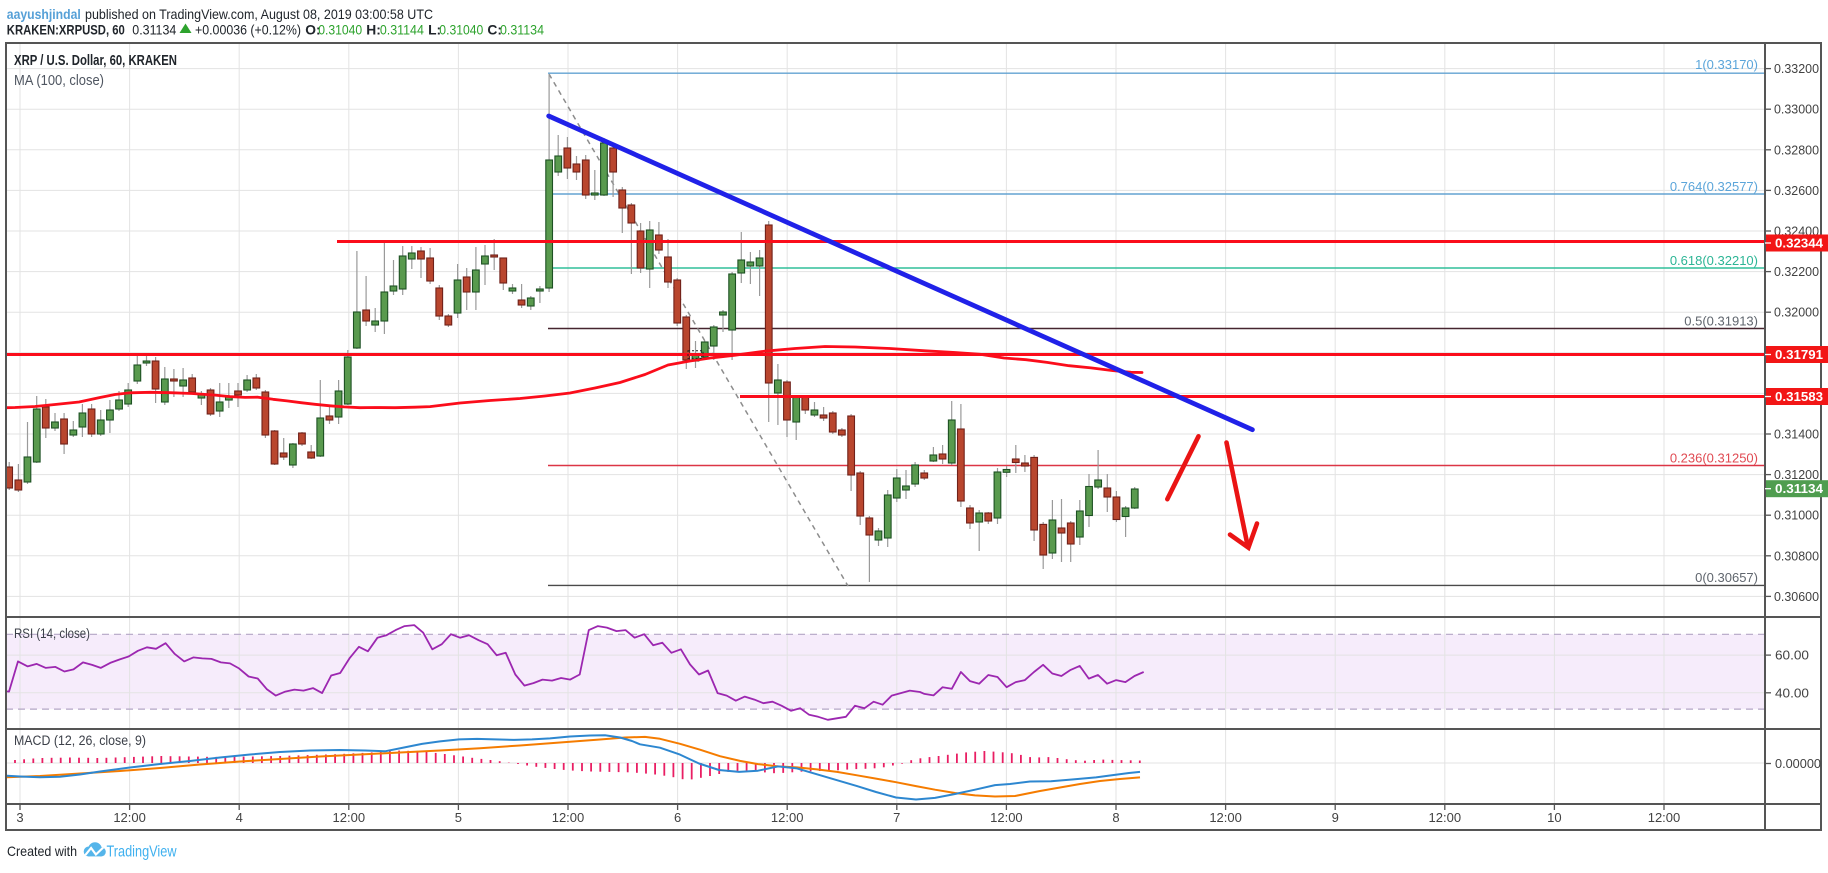 Image resolution: width=1828 pixels, height=873 pixels. Describe the element at coordinates (1799, 396) in the screenshot. I see `svg-text: 0.31583` at that location.